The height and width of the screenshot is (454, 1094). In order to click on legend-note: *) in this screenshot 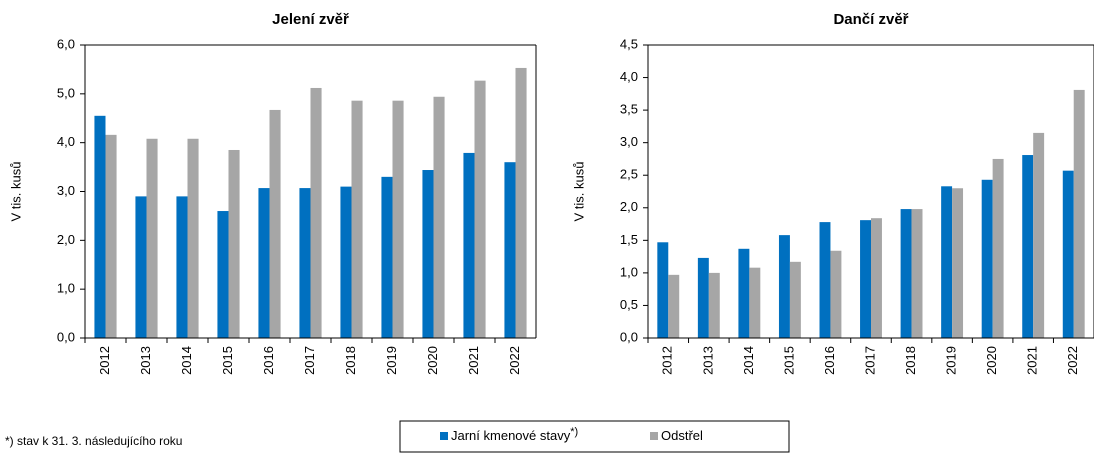, I will do `click(574, 432)`.